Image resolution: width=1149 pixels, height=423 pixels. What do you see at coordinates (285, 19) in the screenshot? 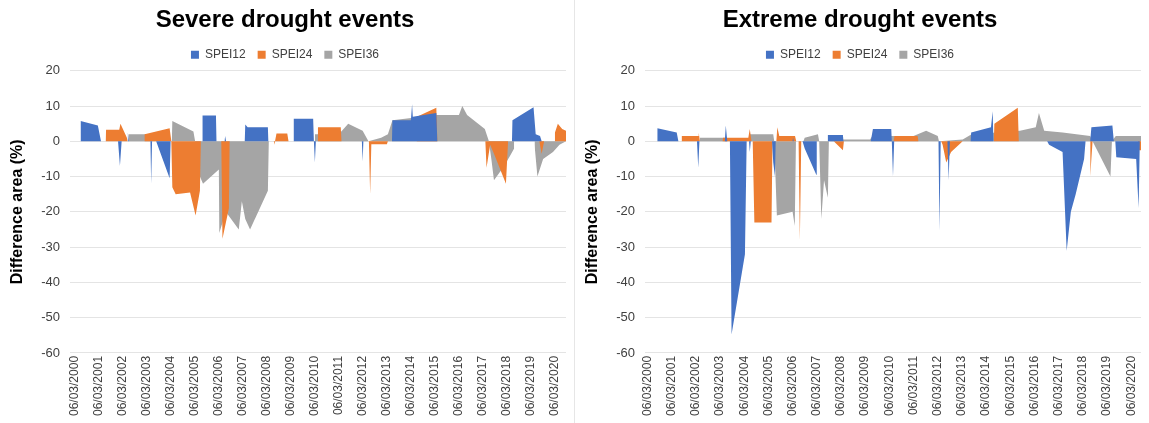
I see `chart-title: Severe drought events` at bounding box center [285, 19].